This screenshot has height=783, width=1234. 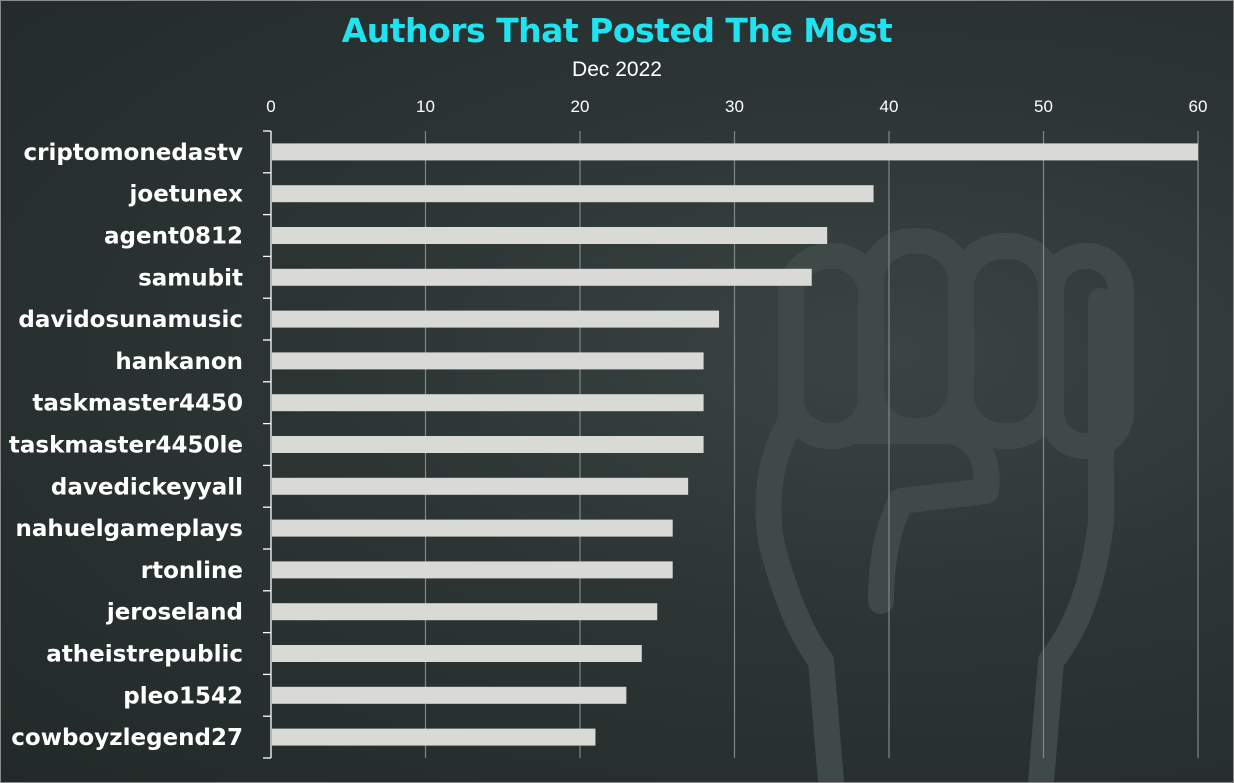 I want to click on y-category-label: rtonline, so click(x=192, y=571).